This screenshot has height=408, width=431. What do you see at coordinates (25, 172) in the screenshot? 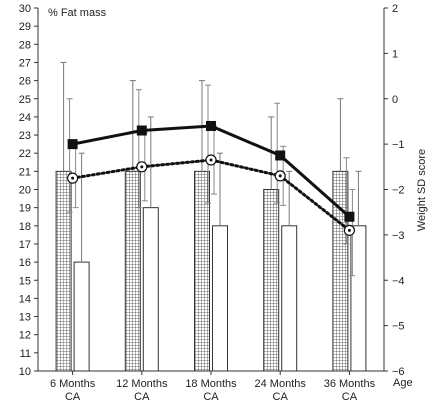
I see `left-tick-label: 21` at bounding box center [25, 172].